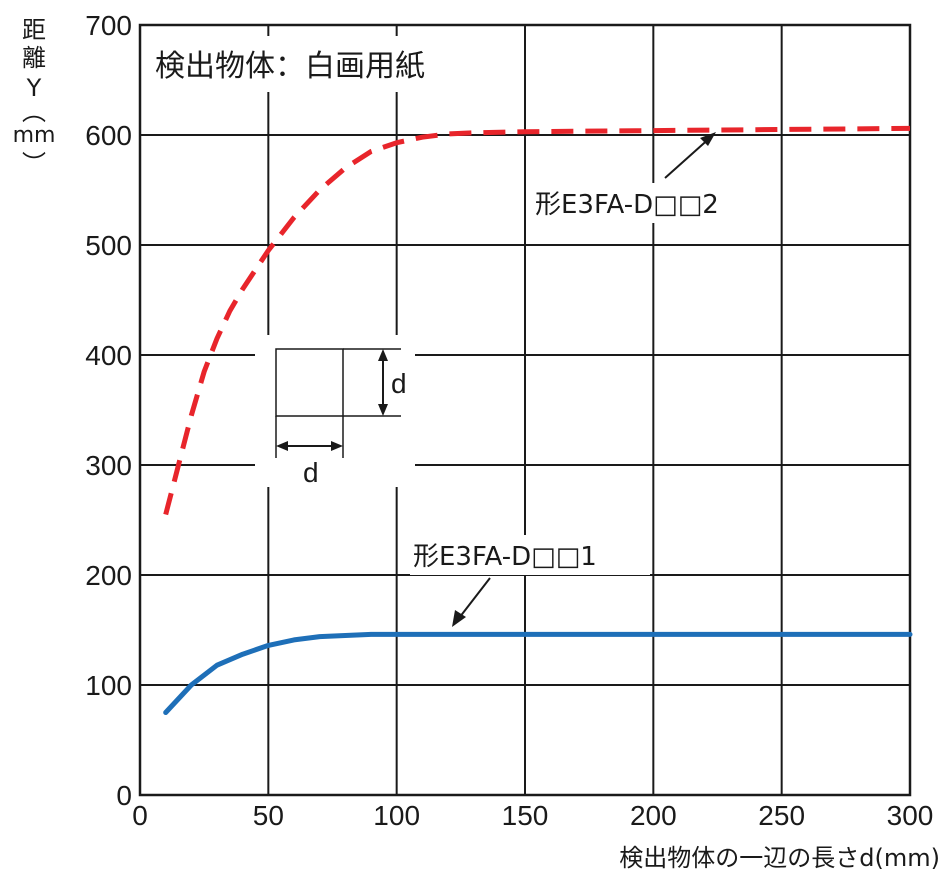 The height and width of the screenshot is (876, 943). What do you see at coordinates (108, 245) in the screenshot?
I see `y-tick-label: 500` at bounding box center [108, 245].